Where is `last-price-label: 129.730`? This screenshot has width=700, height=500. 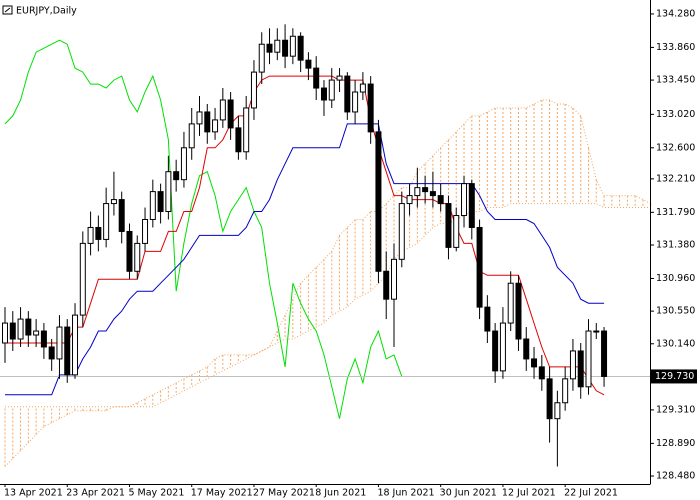
last-price-label: 129.730 is located at coordinates (674, 376).